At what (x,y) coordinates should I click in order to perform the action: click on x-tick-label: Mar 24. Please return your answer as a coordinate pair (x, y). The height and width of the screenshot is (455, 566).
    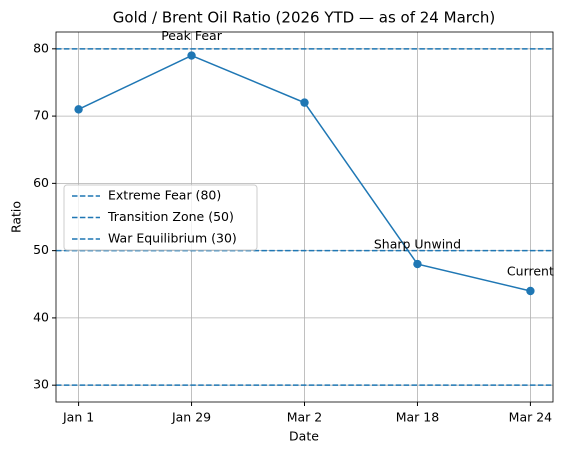
    Looking at the image, I should click on (531, 417).